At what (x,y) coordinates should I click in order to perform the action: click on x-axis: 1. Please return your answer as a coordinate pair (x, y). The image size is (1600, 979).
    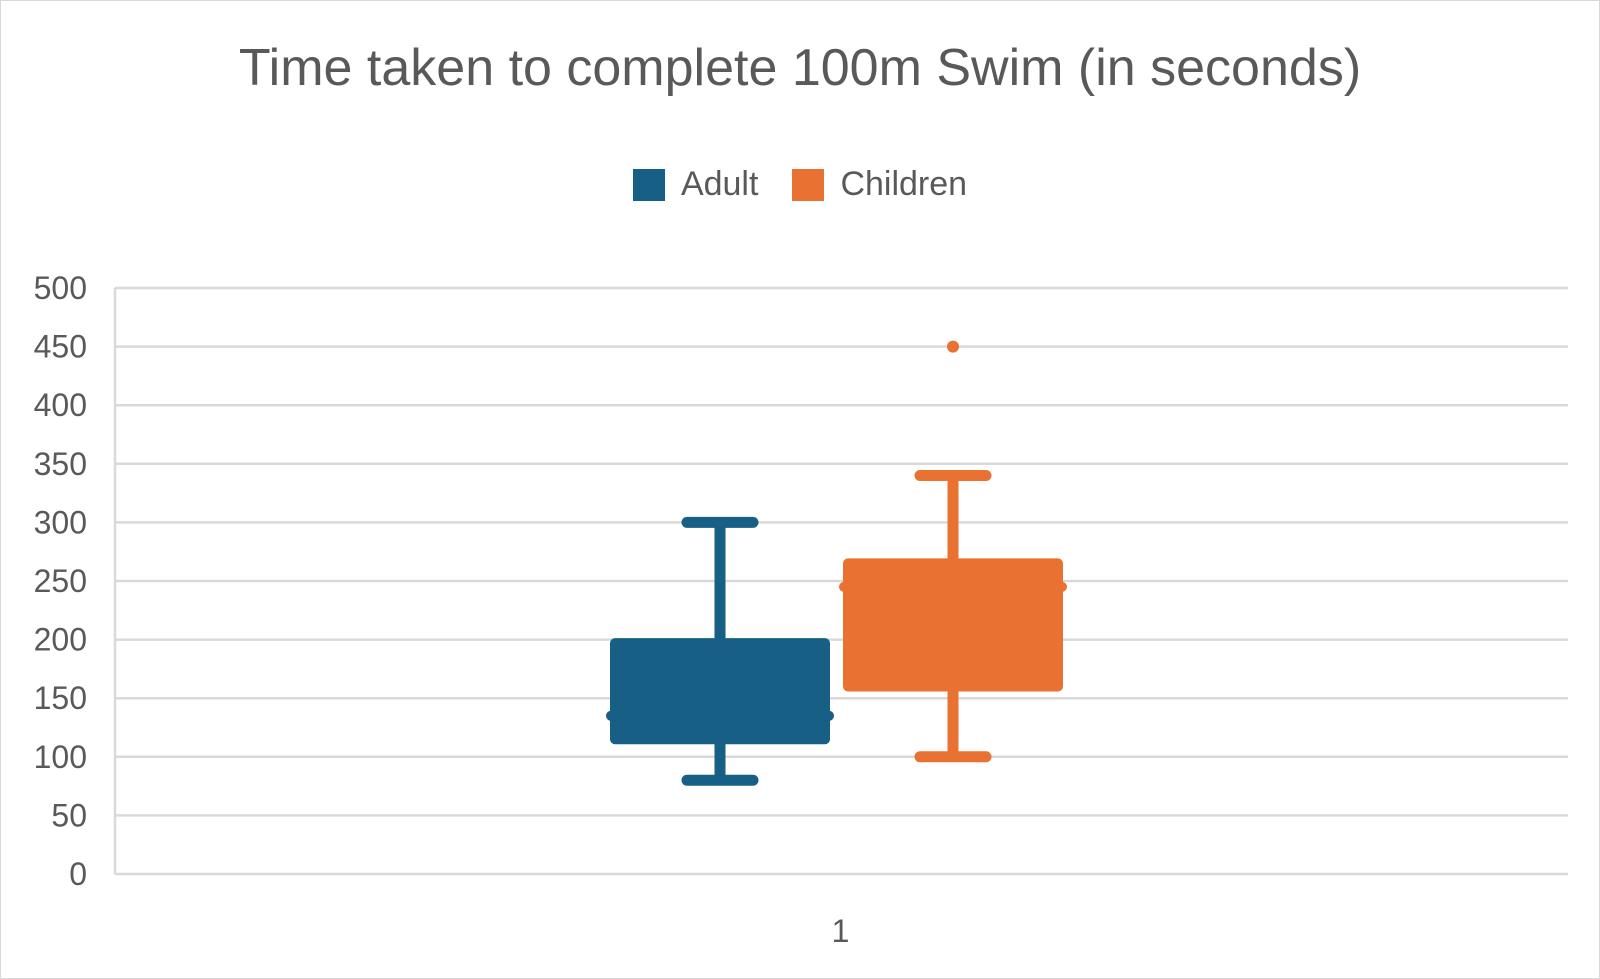
    Looking at the image, I should click on (841, 931).